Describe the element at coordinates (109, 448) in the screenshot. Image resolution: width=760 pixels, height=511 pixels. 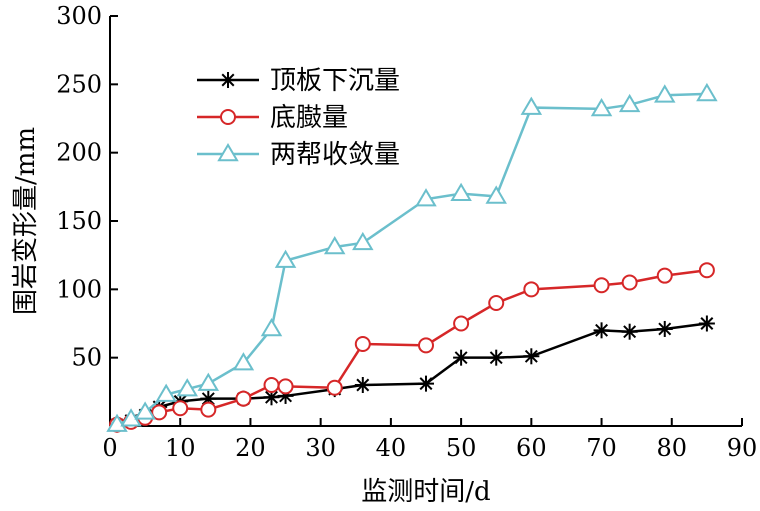
I see `x-tick-label: 0` at that location.